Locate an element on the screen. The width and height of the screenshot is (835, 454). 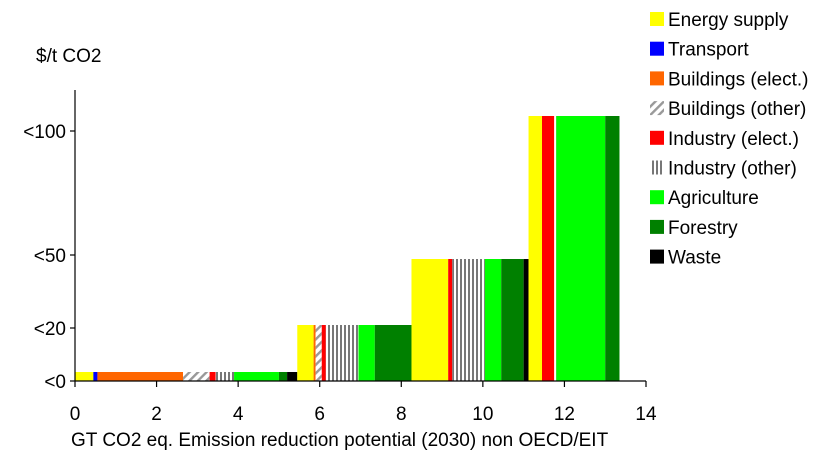
x-tick-label: 0 is located at coordinates (75, 414).